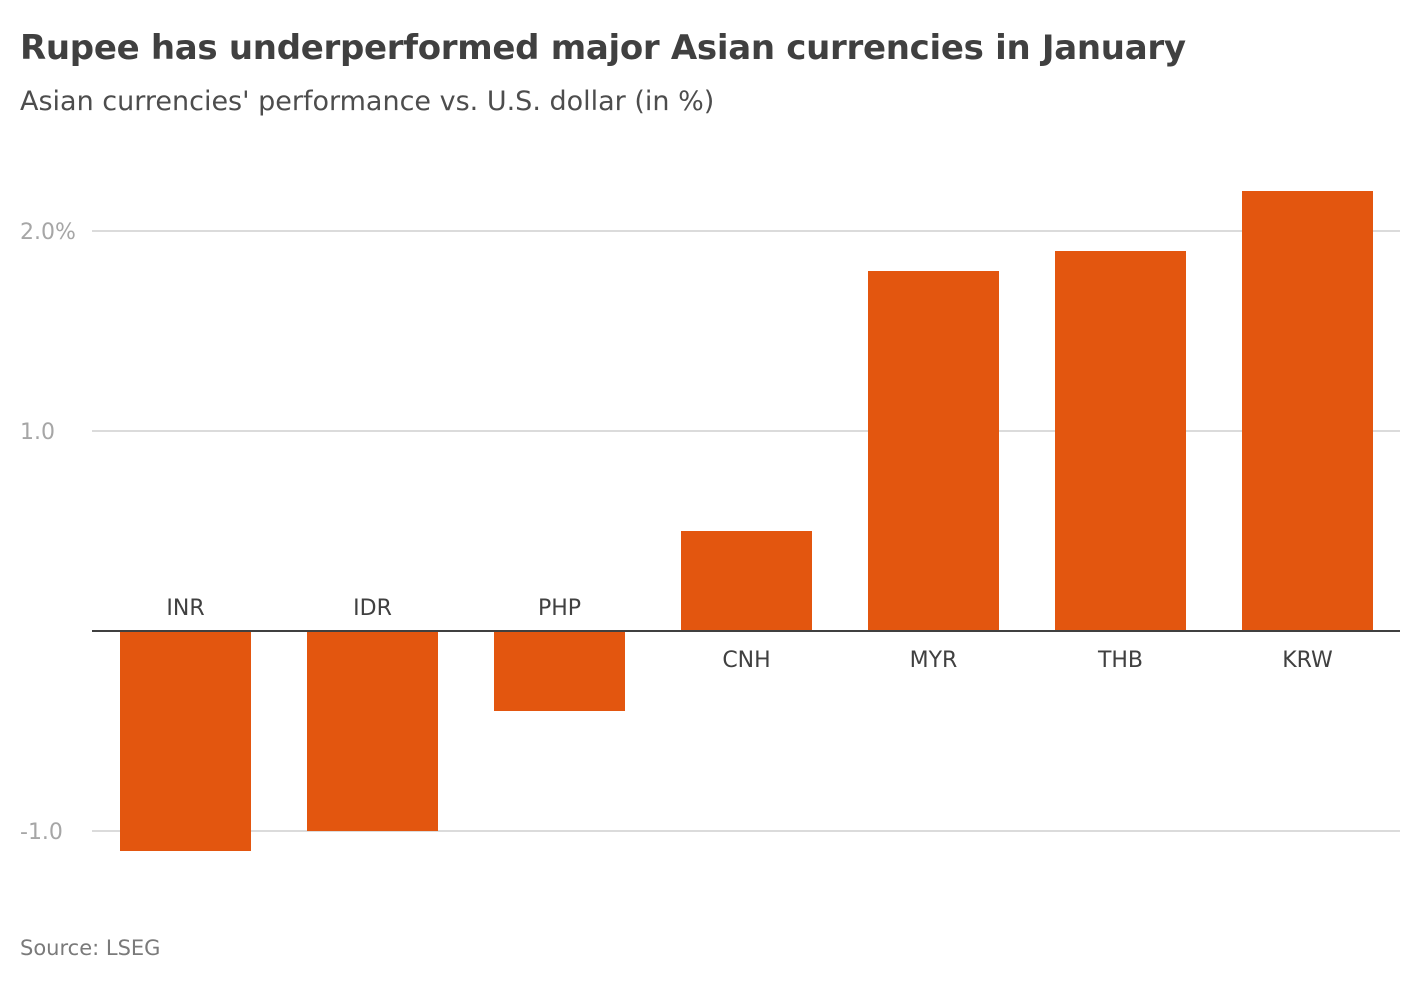 The height and width of the screenshot is (984, 1420). What do you see at coordinates (746, 581) in the screenshot?
I see `bar-cnh` at bounding box center [746, 581].